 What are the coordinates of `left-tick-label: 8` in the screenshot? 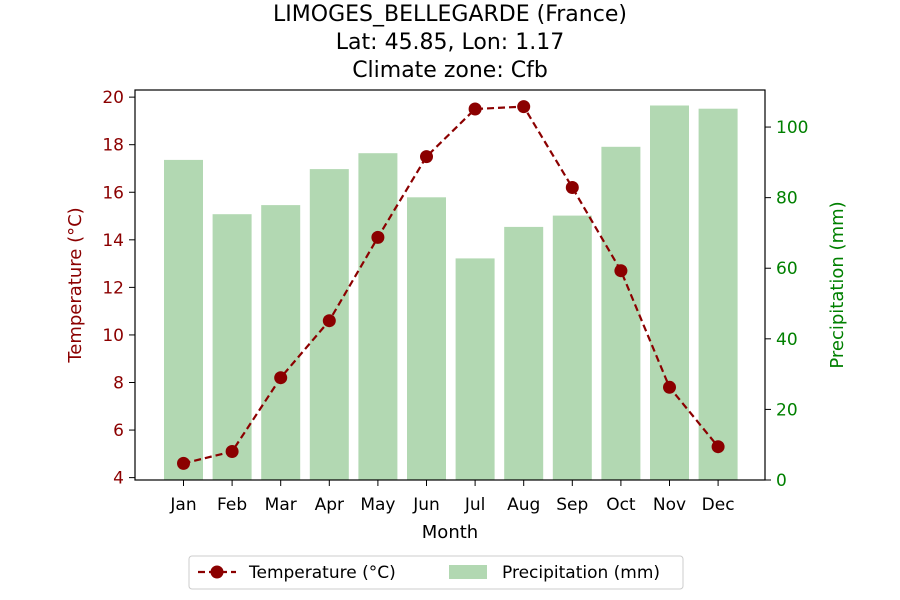 It's located at (118, 384).